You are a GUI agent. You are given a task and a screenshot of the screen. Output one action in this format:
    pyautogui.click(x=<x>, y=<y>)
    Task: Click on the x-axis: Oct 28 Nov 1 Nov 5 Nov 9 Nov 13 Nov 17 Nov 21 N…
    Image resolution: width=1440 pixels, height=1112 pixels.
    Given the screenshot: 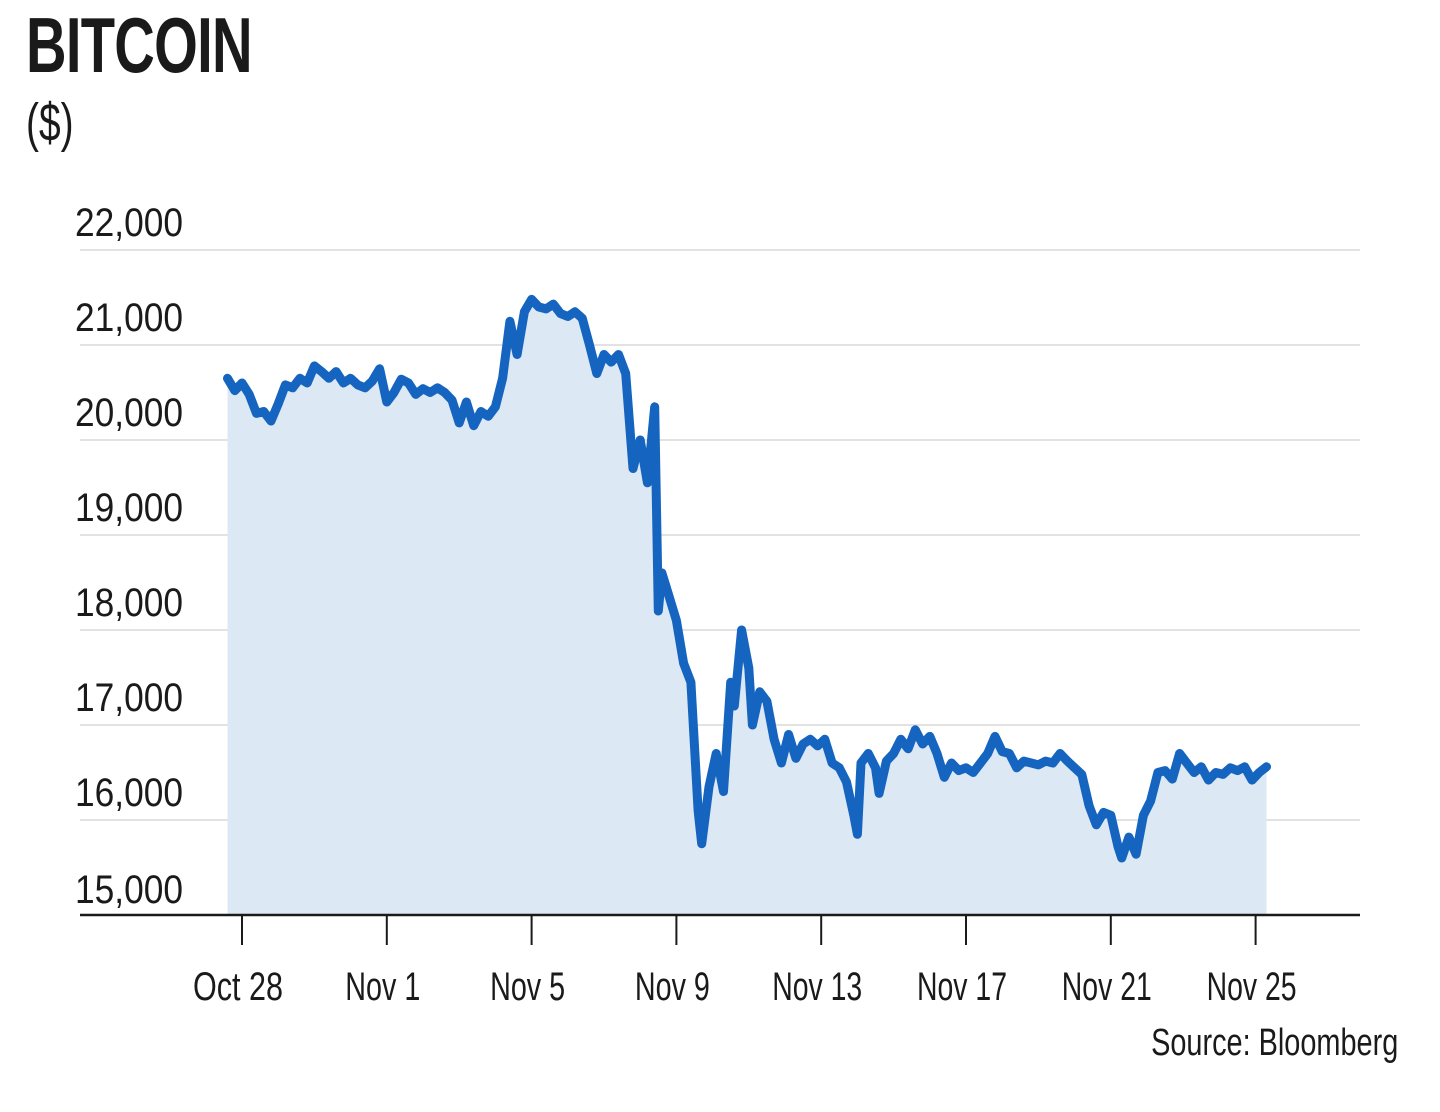 What is the action you would take?
    pyautogui.click(x=720, y=961)
    